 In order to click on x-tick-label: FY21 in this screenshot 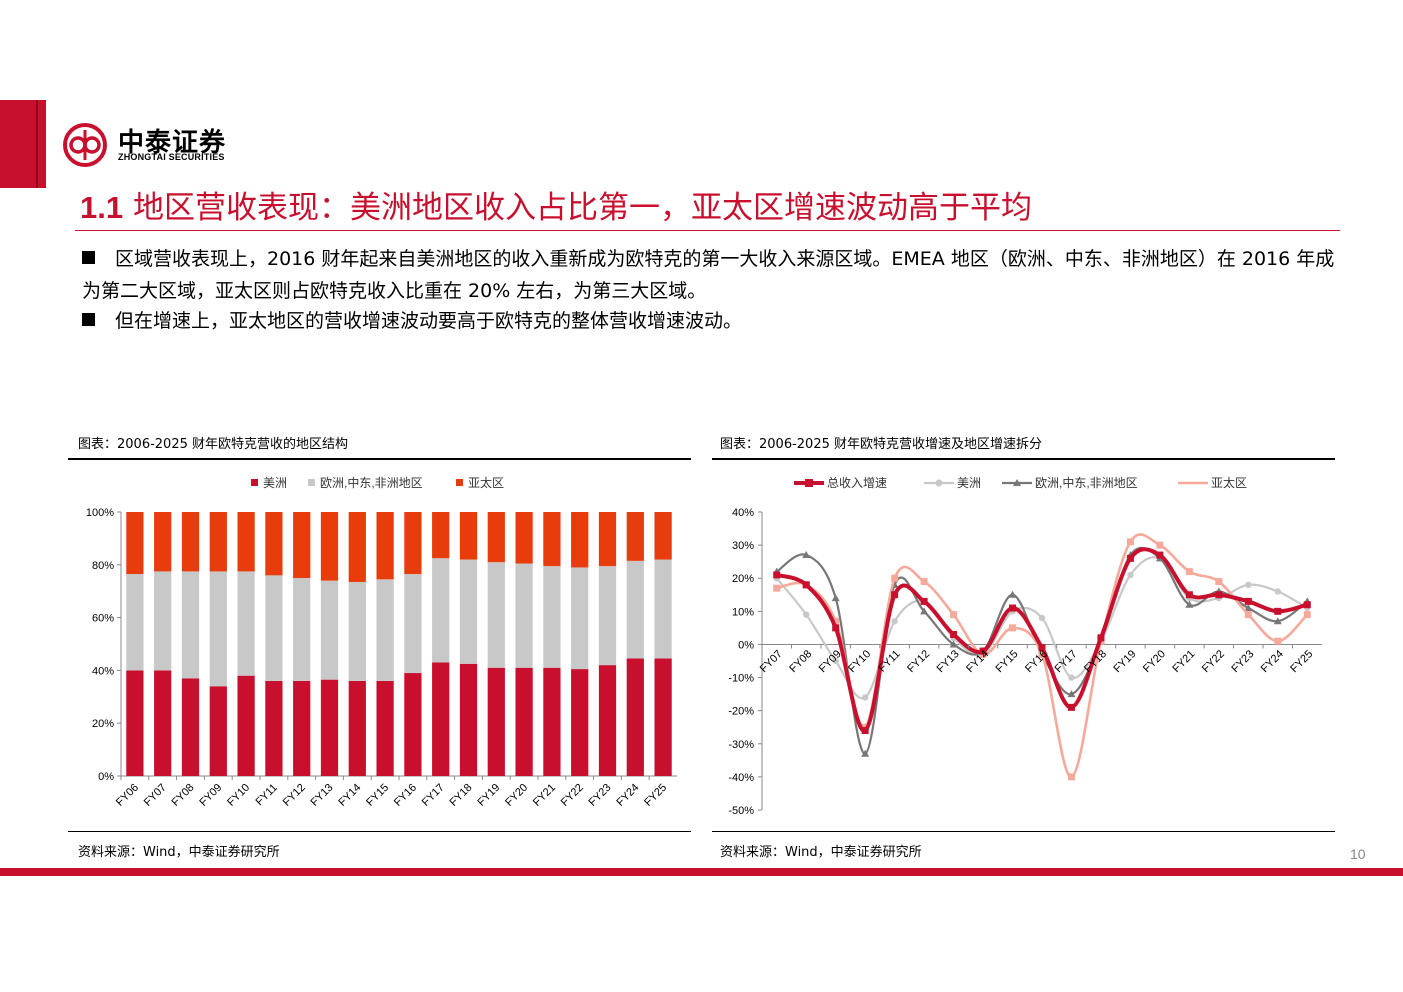, I will do `click(1183, 661)`.